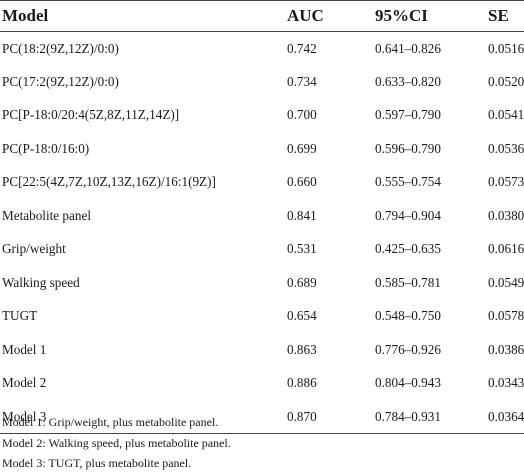  Describe the element at coordinates (24, 349) in the screenshot. I see `cell-model: Model 1` at that location.